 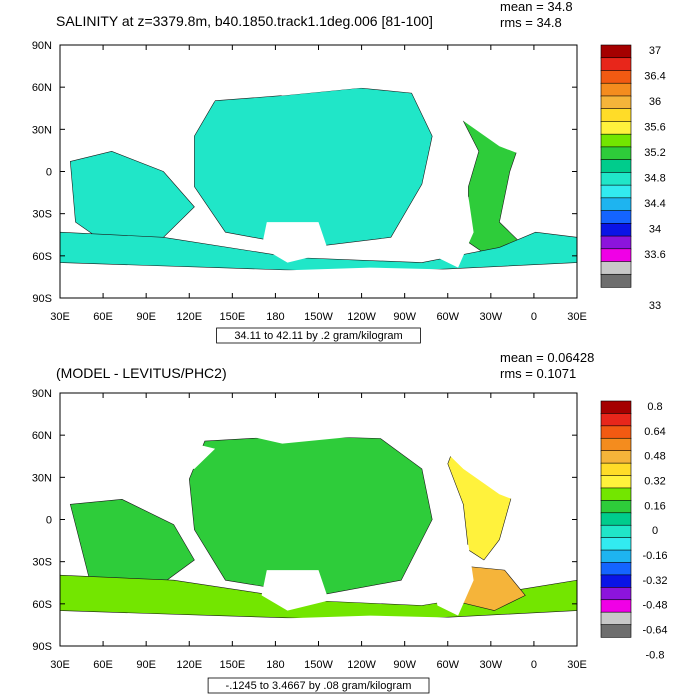 What do you see at coordinates (654, 153) in the screenshot?
I see `colorbar-label: 35.2` at bounding box center [654, 153].